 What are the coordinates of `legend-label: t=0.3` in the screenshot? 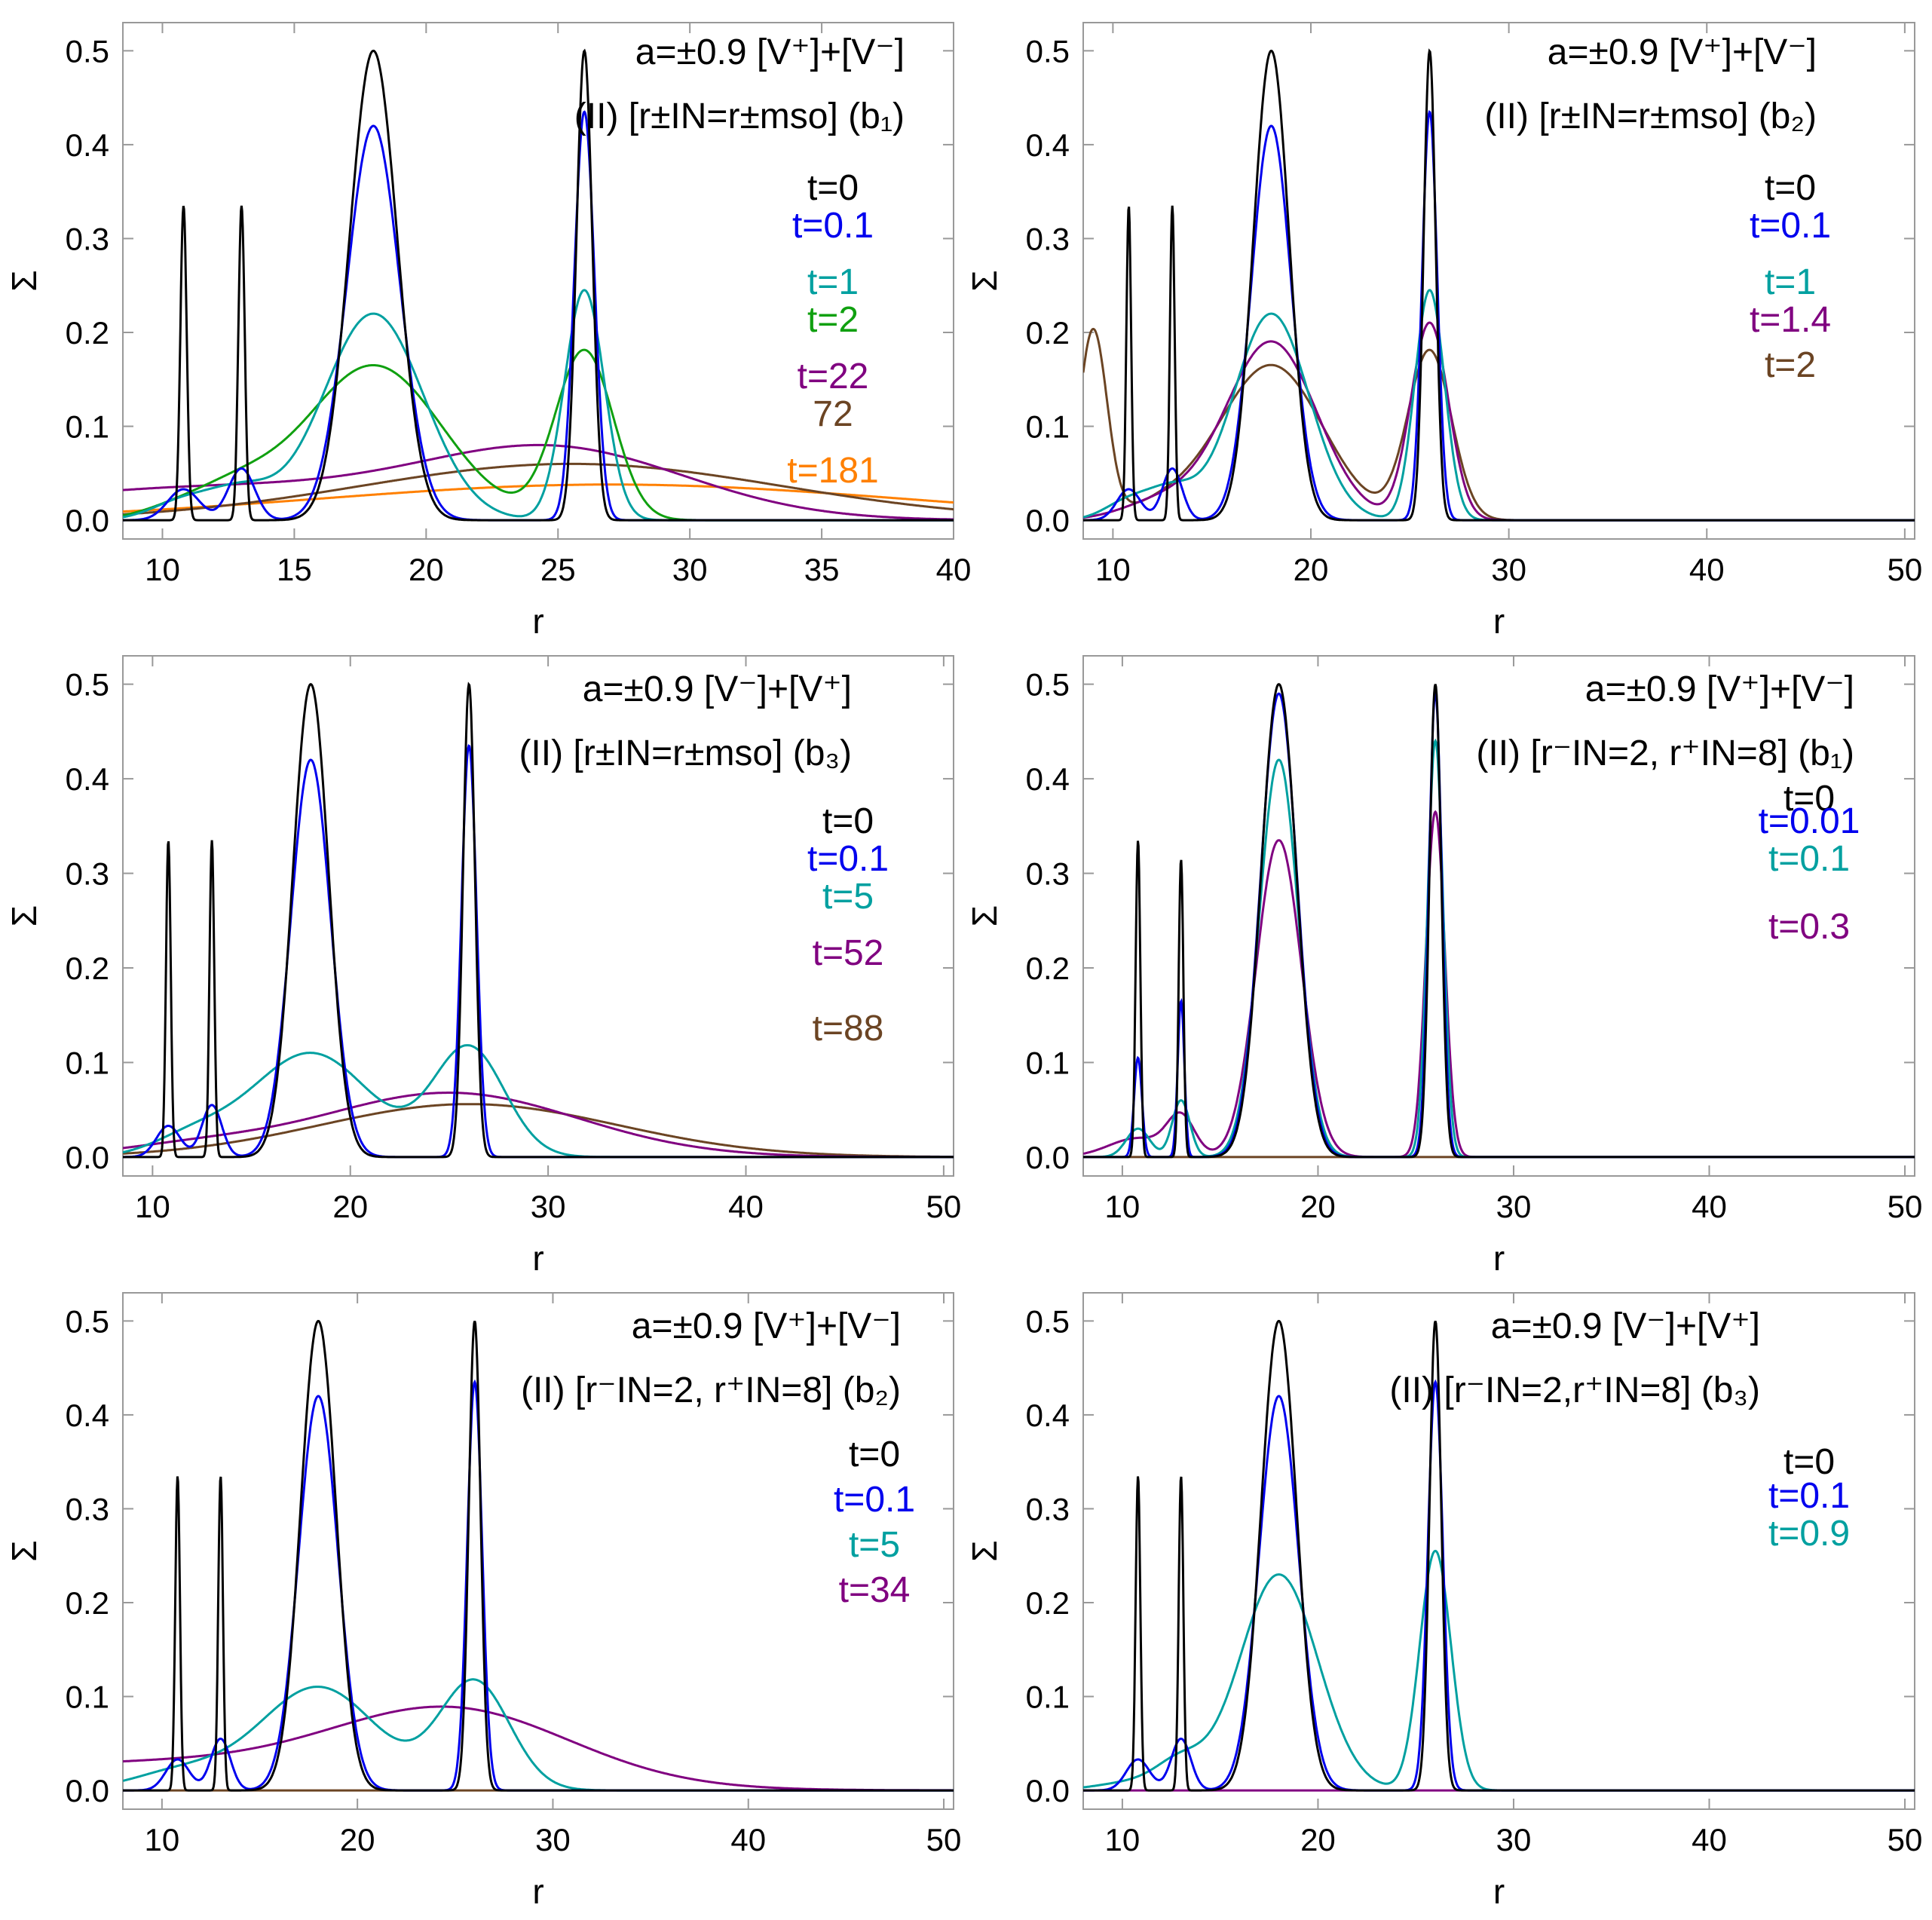 It's located at (1809, 927).